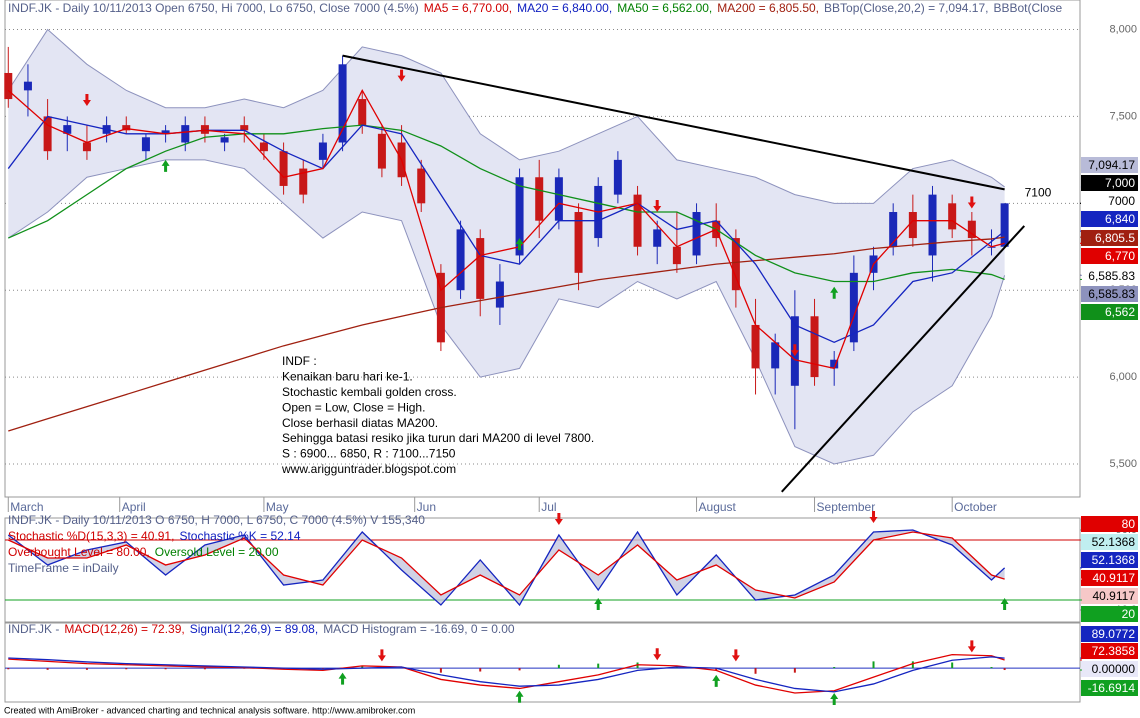 This screenshot has height=718, width=1140. What do you see at coordinates (239, 536) in the screenshot?
I see `header-segment: Stochastic %K = 52.14` at bounding box center [239, 536].